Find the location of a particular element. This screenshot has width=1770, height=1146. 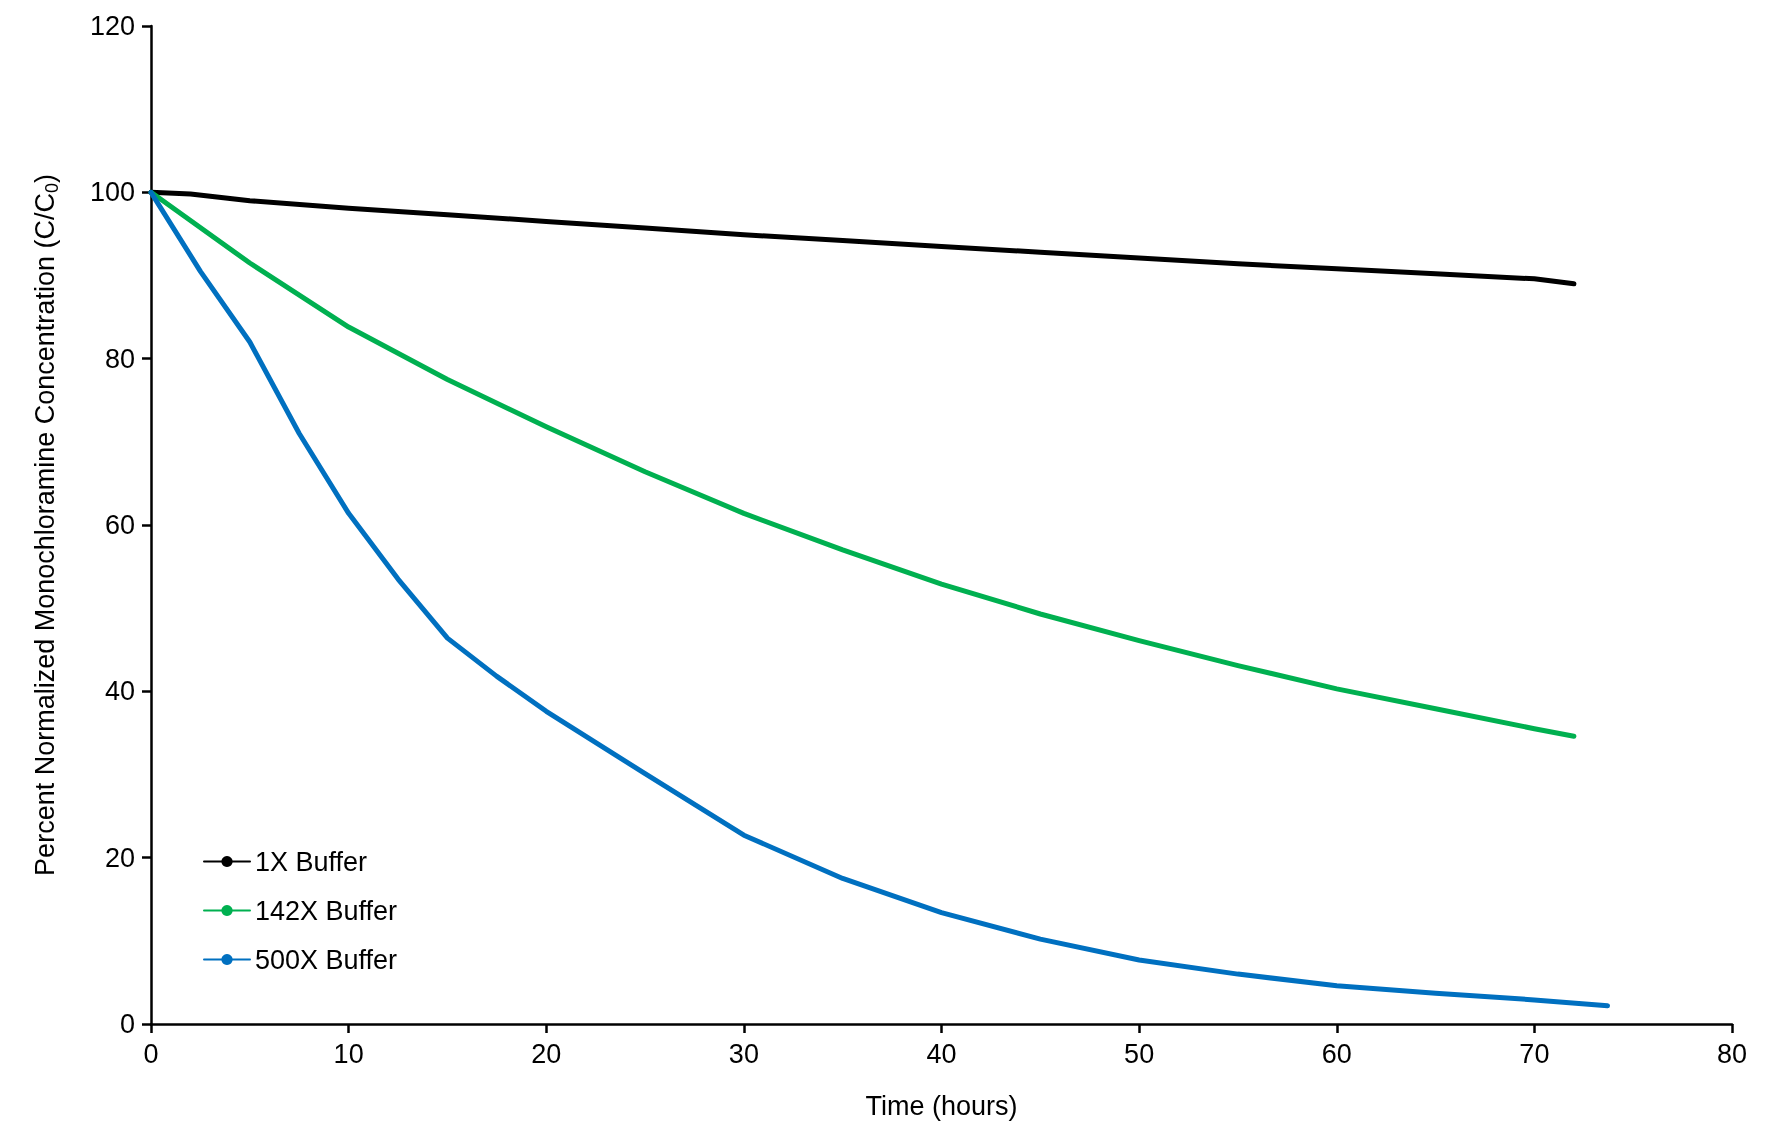

y-axis-title: Percent Normalized Monochloramine Concentration (C/C0) is located at coordinates (46, 525).